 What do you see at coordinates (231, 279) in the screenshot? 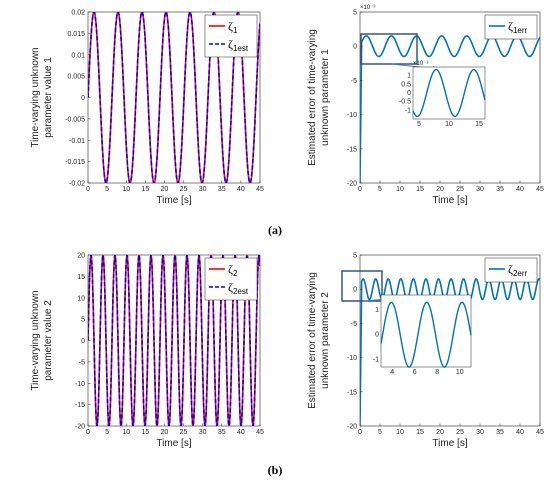
I see `legend: ζ2 ζ2est` at bounding box center [231, 279].